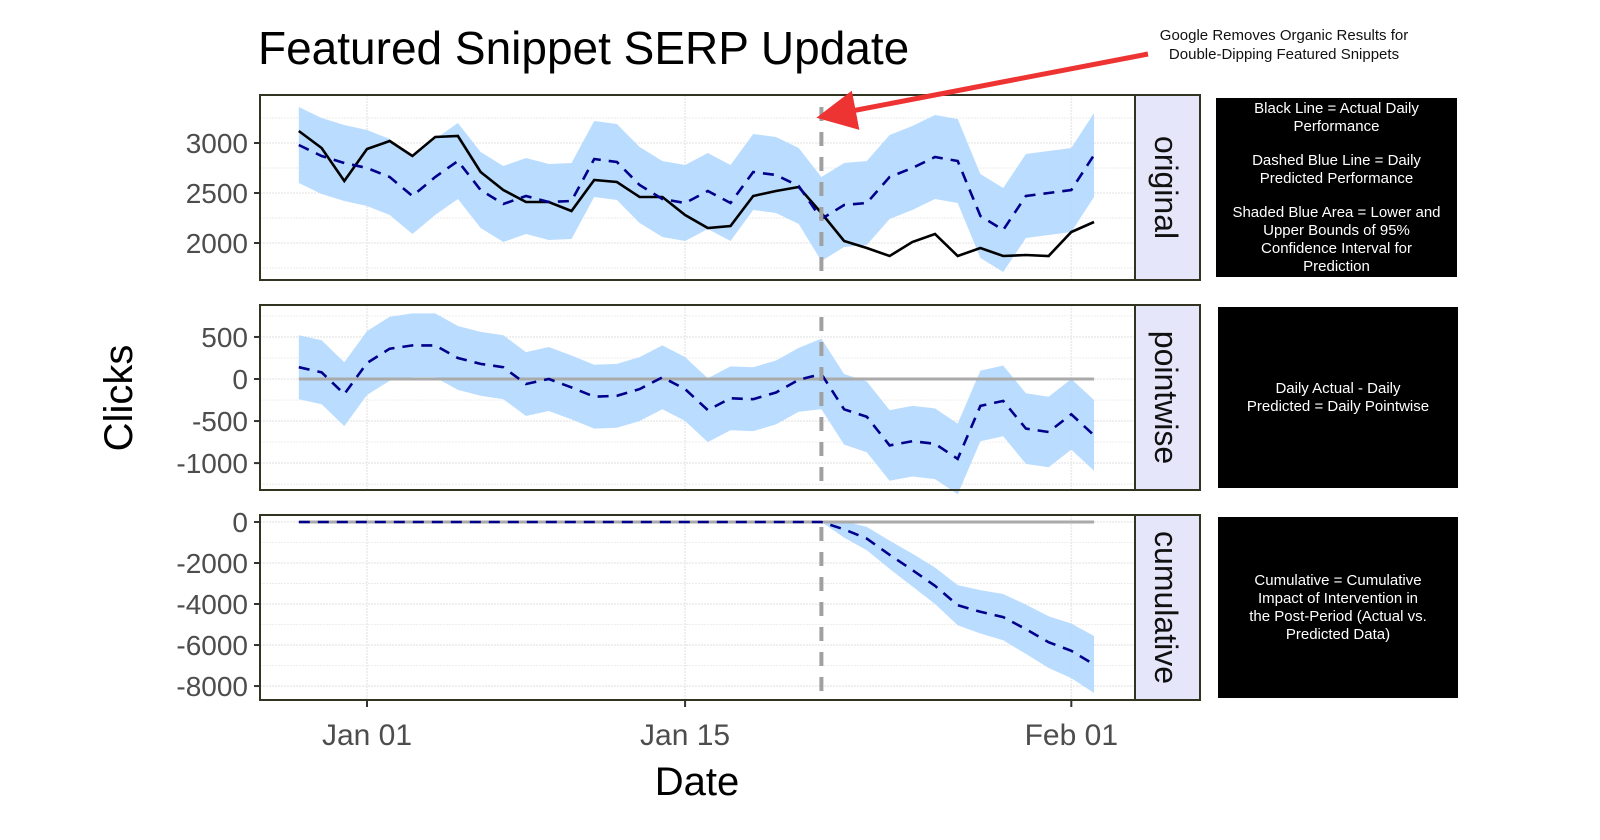 Image resolution: width=1600 pixels, height=840 pixels. I want to click on x-tick-label: Feb 01, so click(1071, 735).